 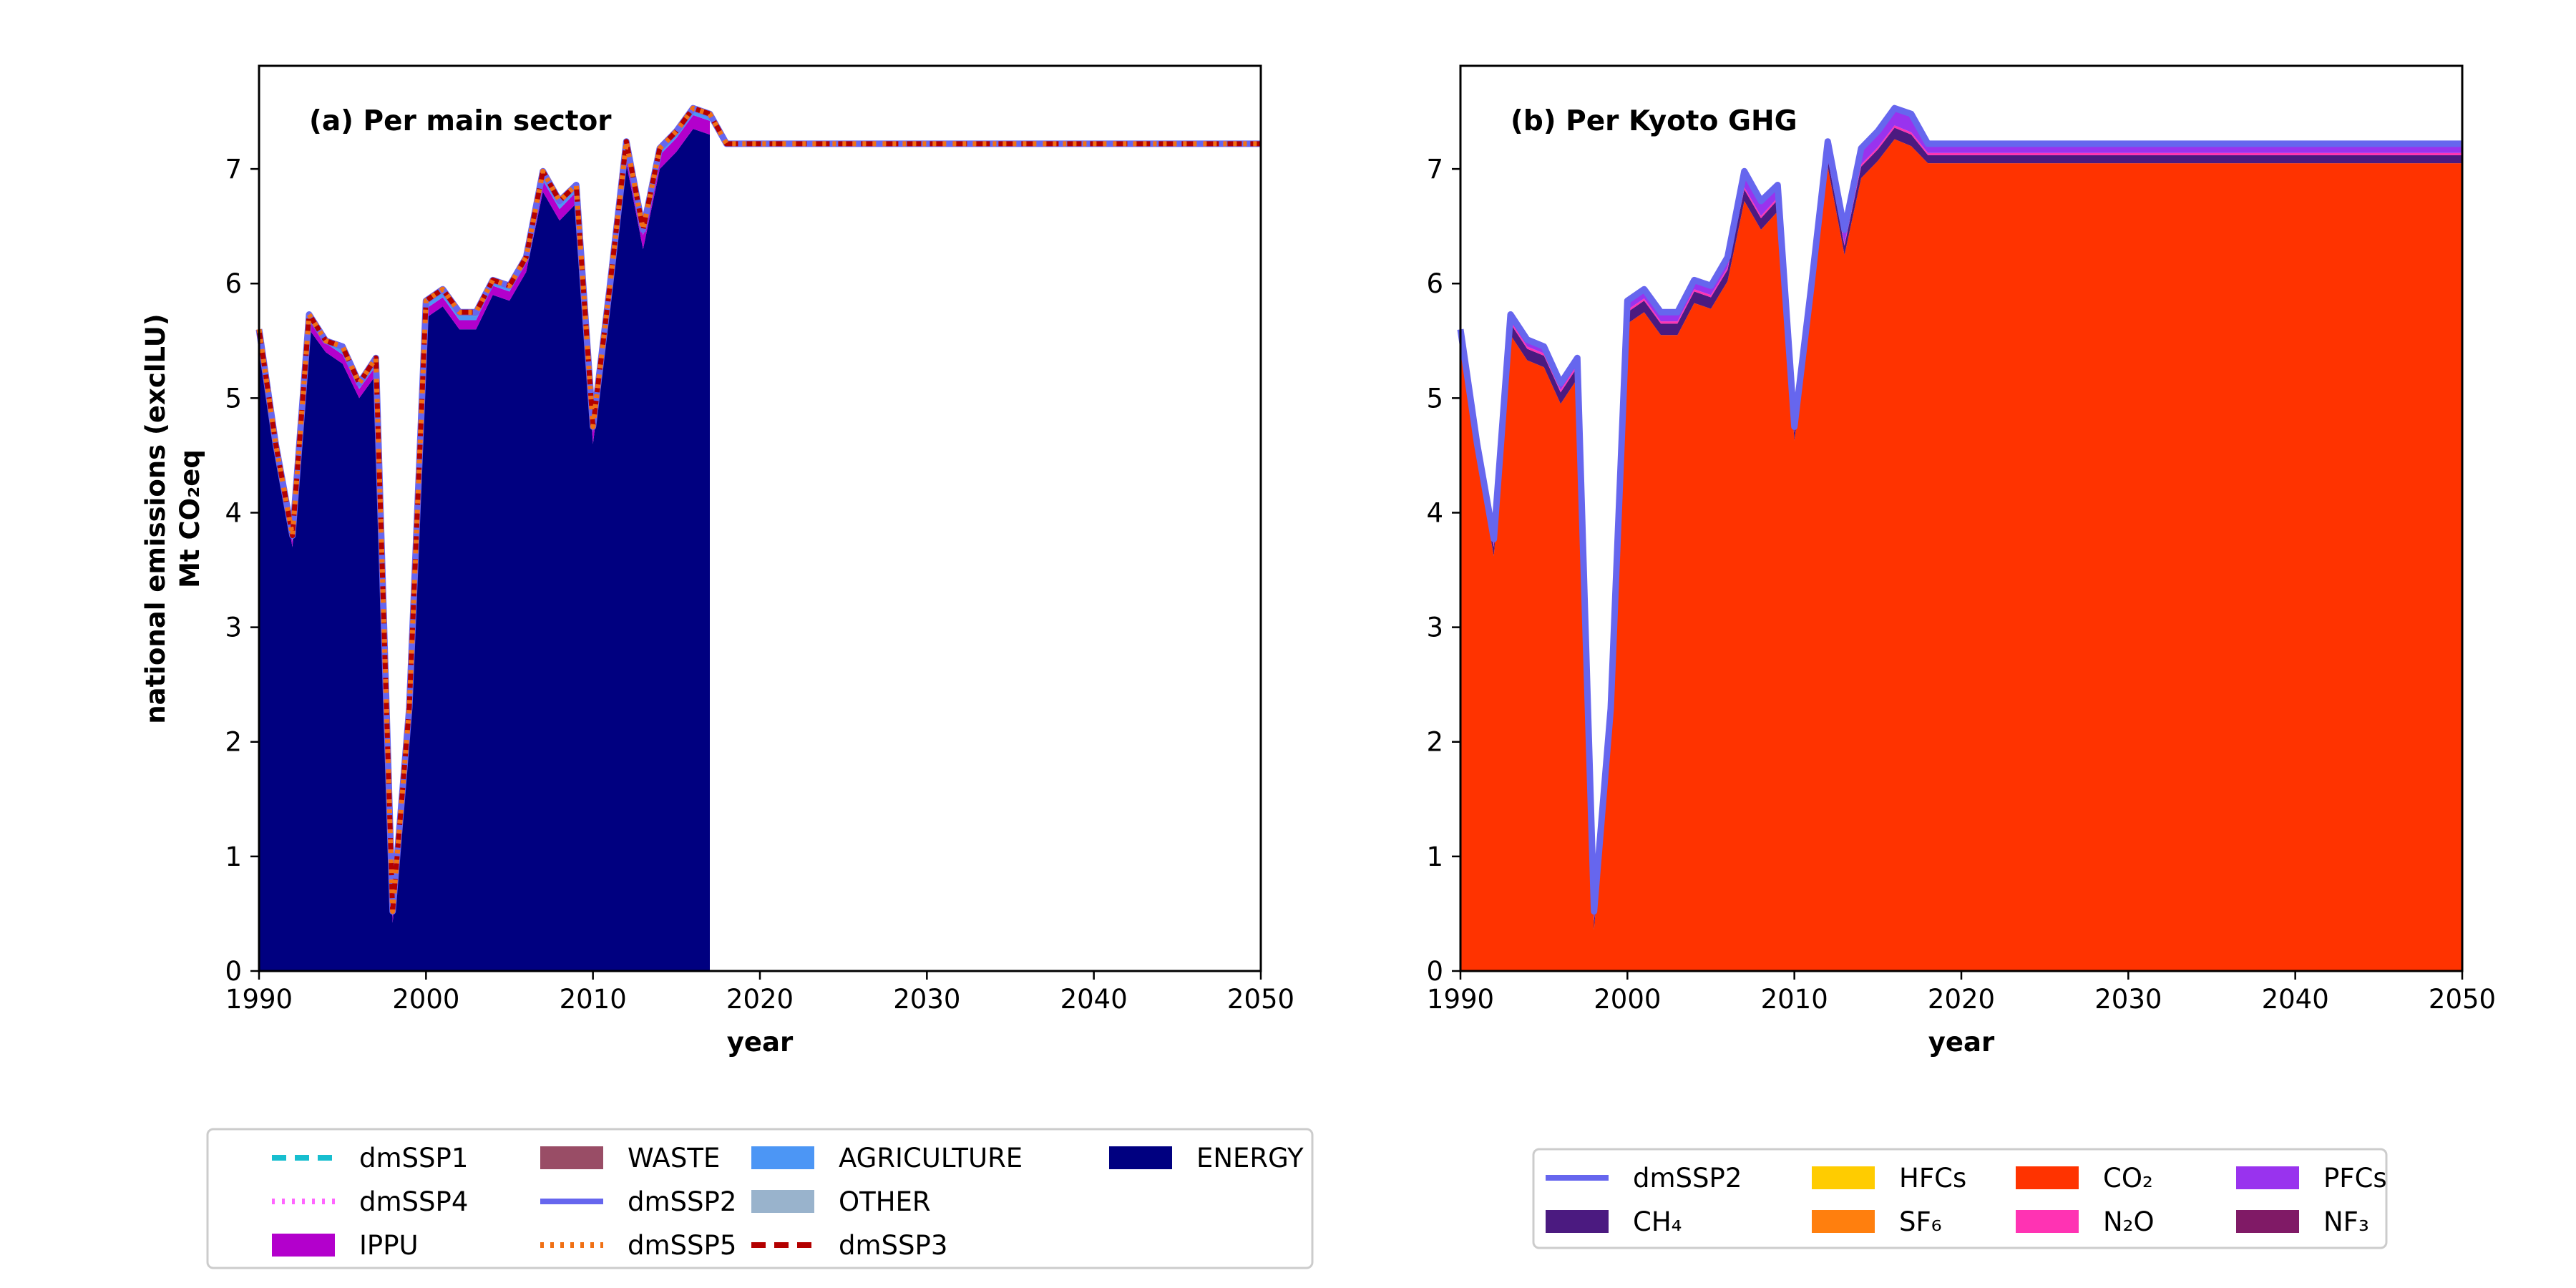 What do you see at coordinates (2346, 1221) in the screenshot?
I see `legend-label: NF₃` at bounding box center [2346, 1221].